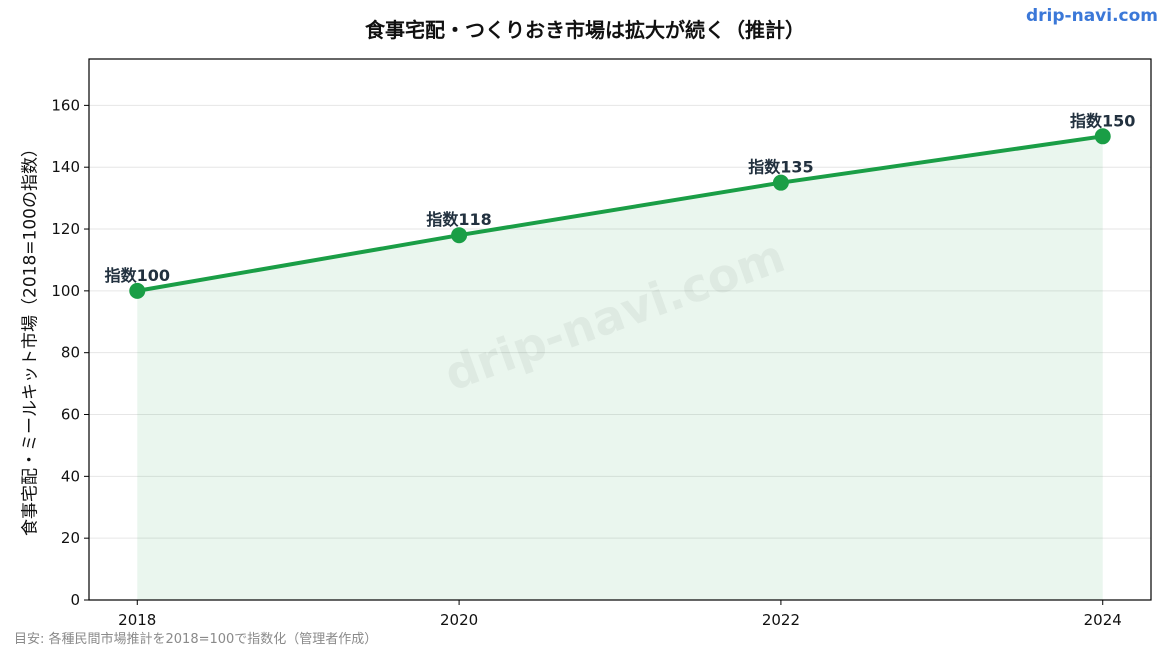  I want to click on y-axis-label: 食事宅配・ミールキット市場（2018=100の指数）, so click(30, 338).